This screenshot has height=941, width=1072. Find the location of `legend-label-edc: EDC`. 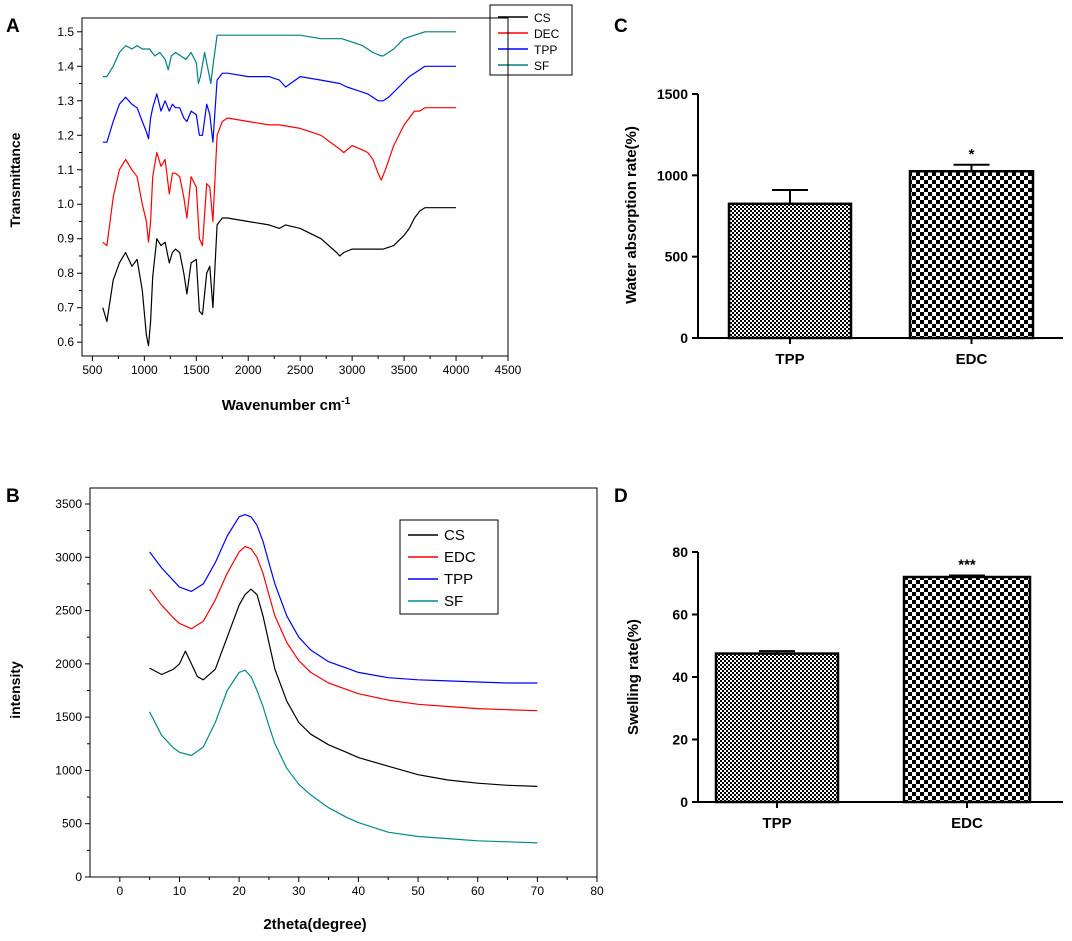

legend-label-edc: EDC is located at coordinates (460, 557).